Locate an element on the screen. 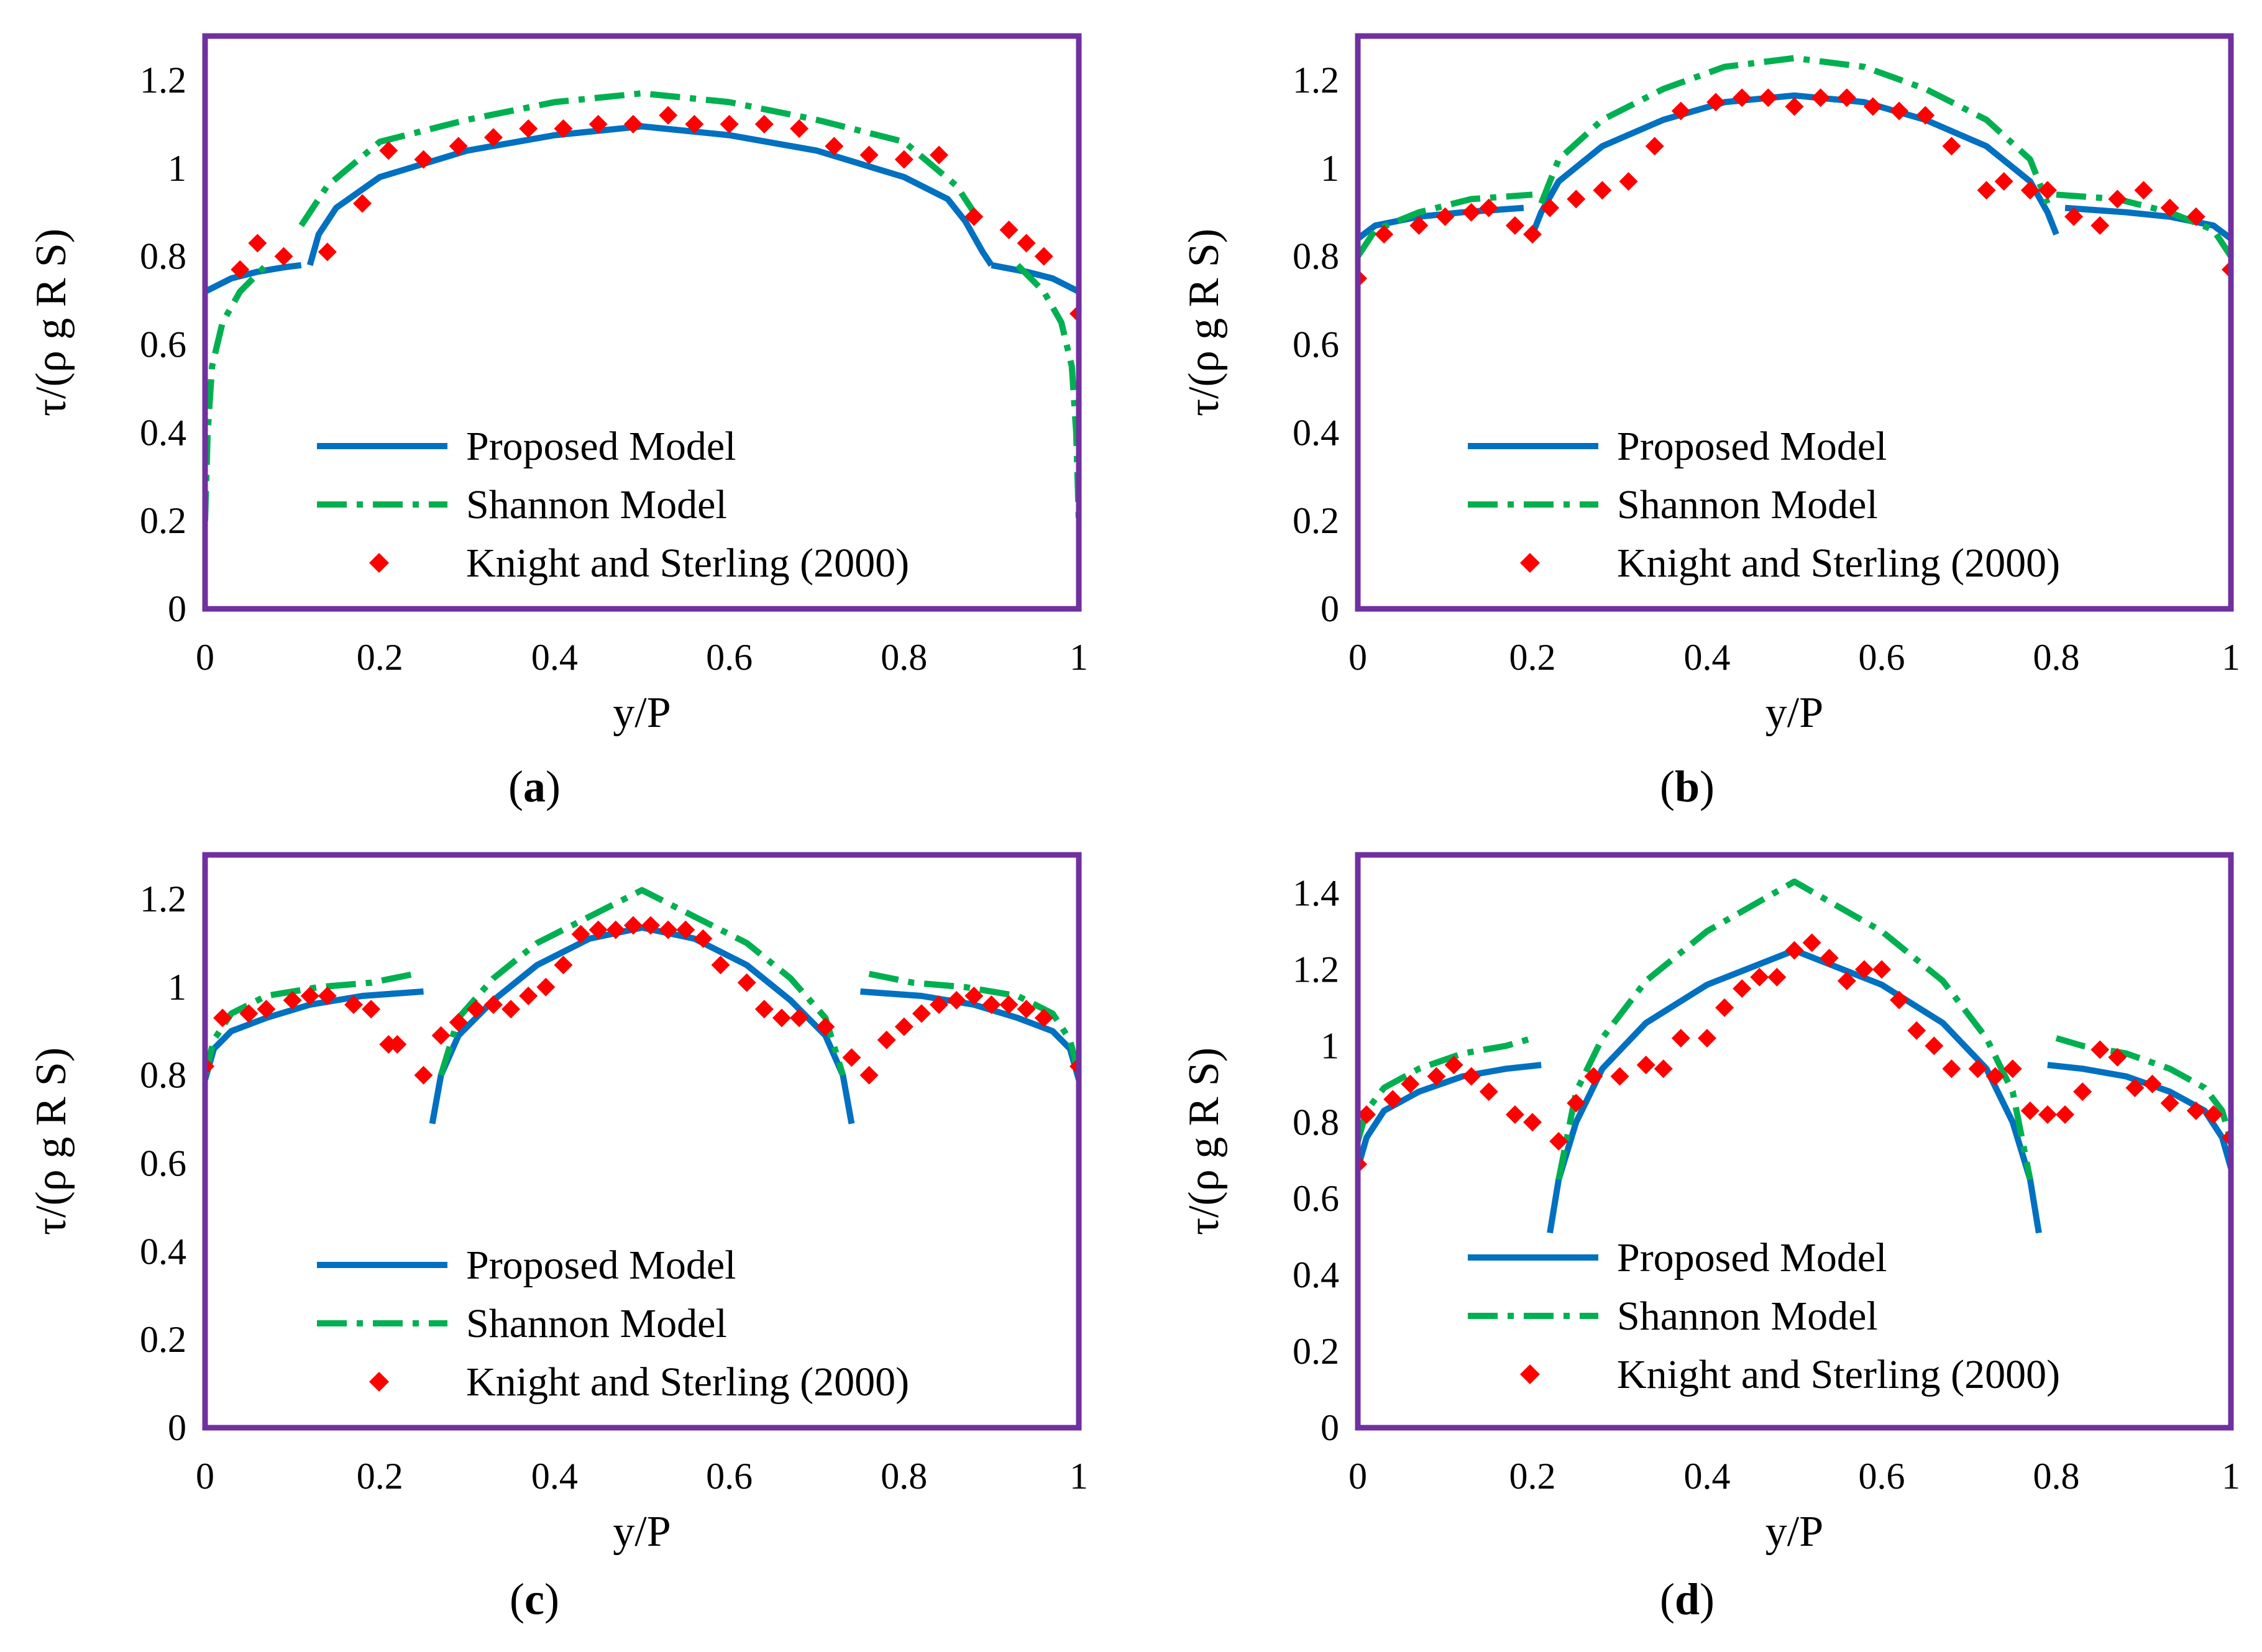 This screenshot has height=1652, width=2262. caption-paren-open: ( is located at coordinates (517, 1599).